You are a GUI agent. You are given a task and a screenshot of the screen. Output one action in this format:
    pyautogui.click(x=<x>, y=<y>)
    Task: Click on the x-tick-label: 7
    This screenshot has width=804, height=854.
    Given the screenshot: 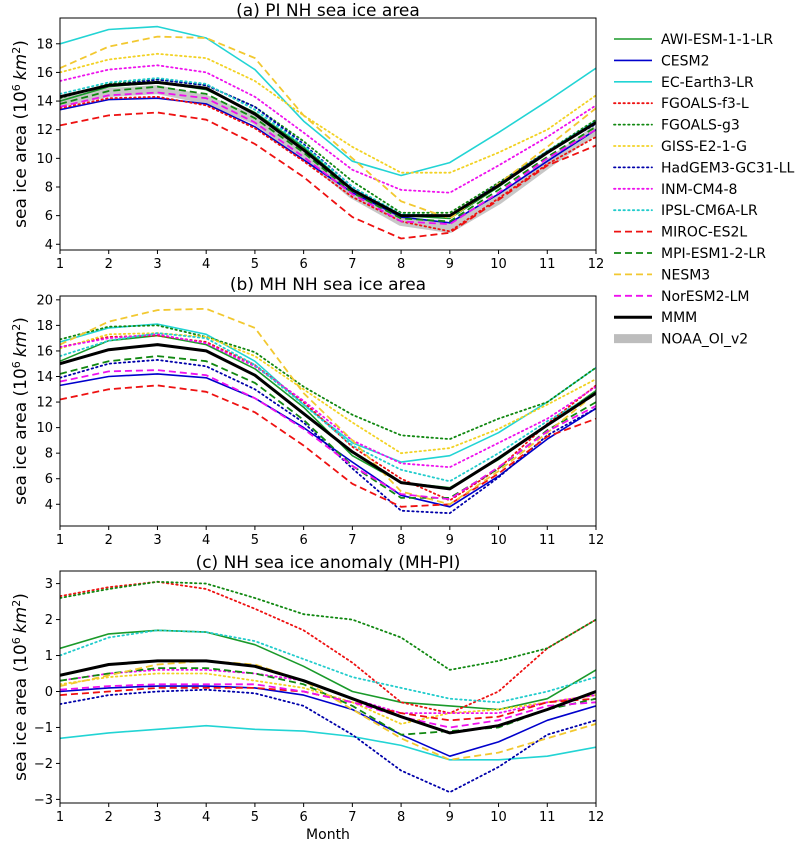 What is the action you would take?
    pyautogui.click(x=352, y=264)
    